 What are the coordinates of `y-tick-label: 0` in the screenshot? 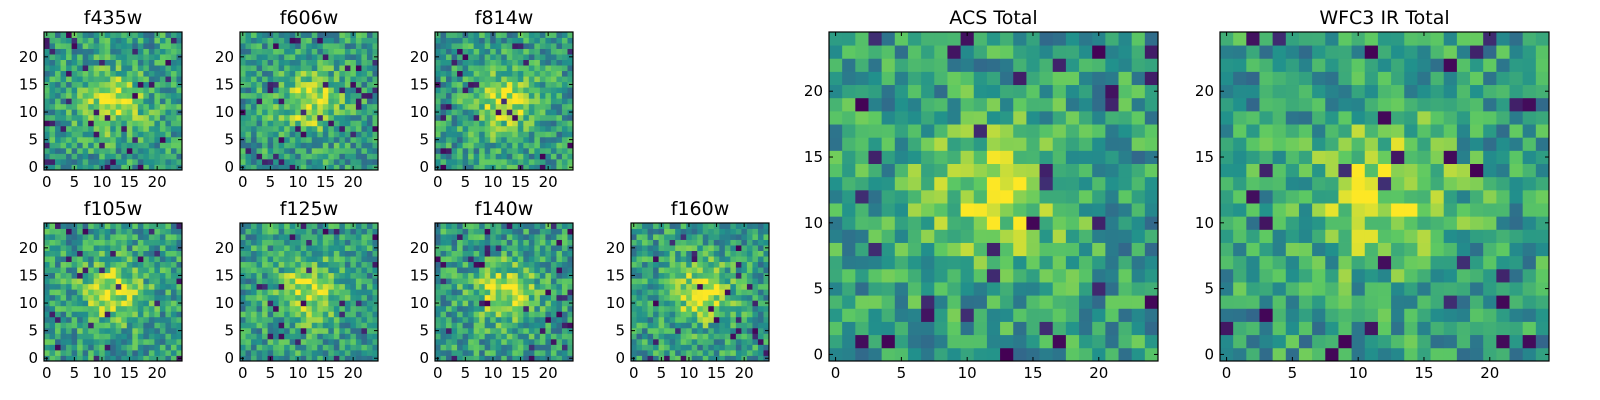 It's located at (424, 358).